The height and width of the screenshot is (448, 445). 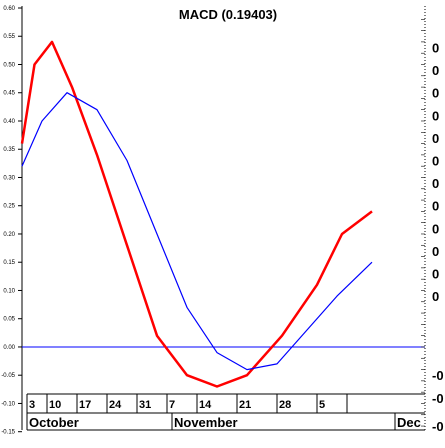 What do you see at coordinates (9, 122) in the screenshot?
I see `left-tick-label: 0.40` at bounding box center [9, 122].